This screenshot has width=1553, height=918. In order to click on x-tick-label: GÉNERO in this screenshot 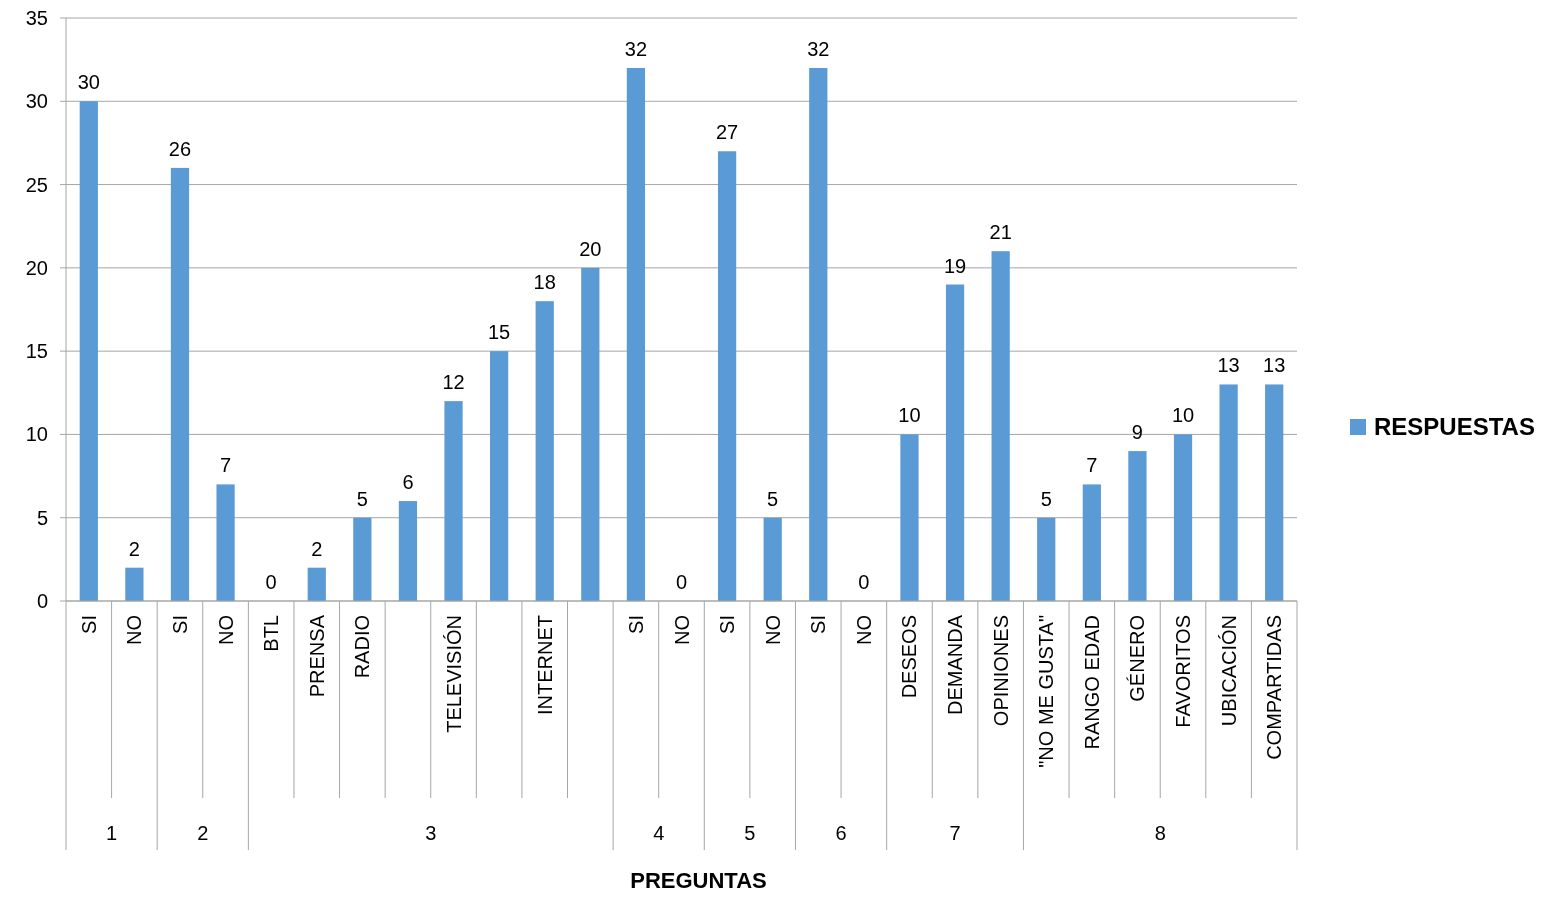, I will do `click(1137, 658)`.